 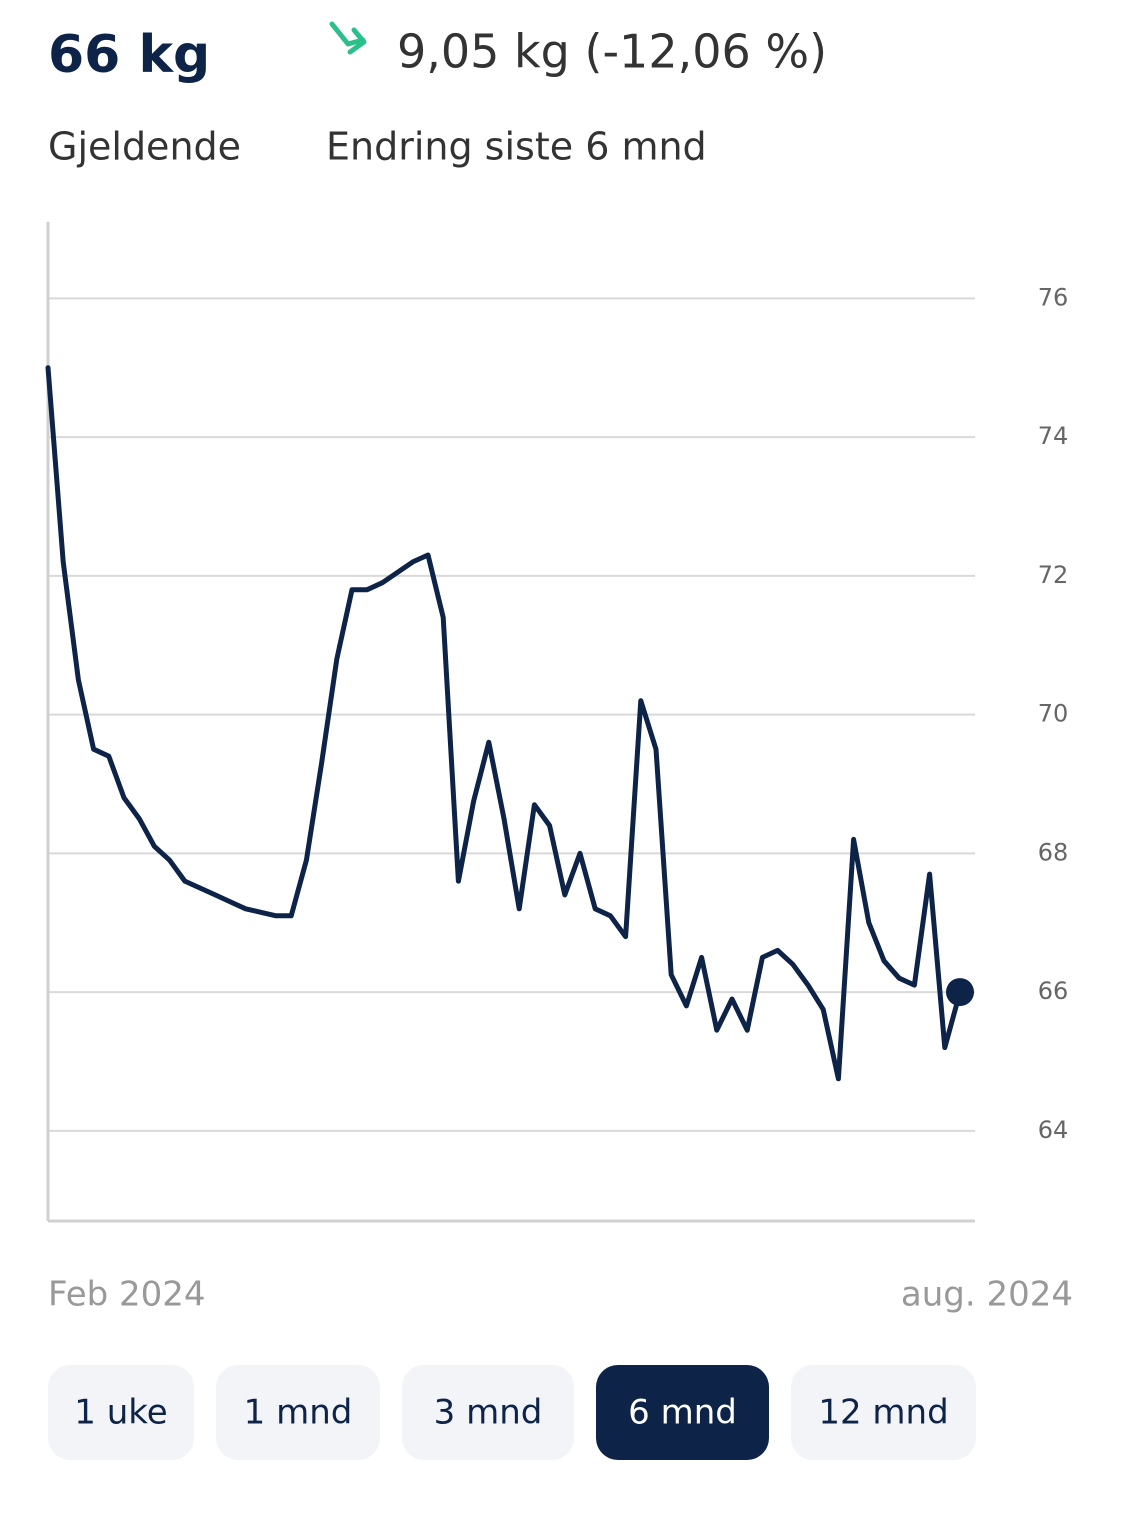 I want to click on tab: 12 mnd, so click(x=883, y=1412).